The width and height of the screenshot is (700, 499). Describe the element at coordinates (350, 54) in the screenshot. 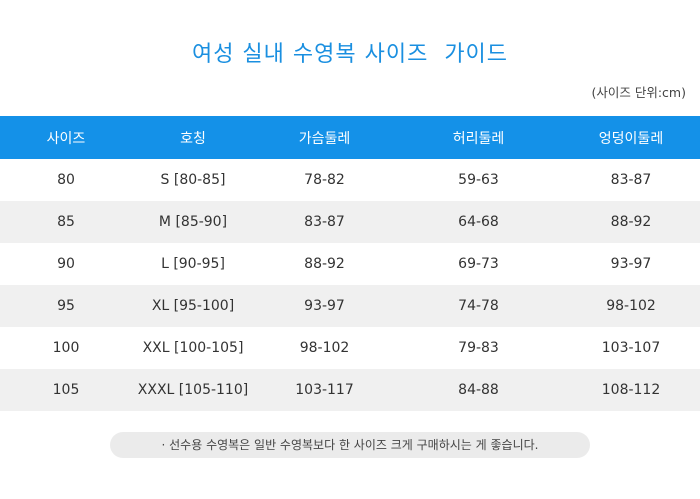

I see `page-title: 여성 실내 수영복 사이즈 가이드` at that location.